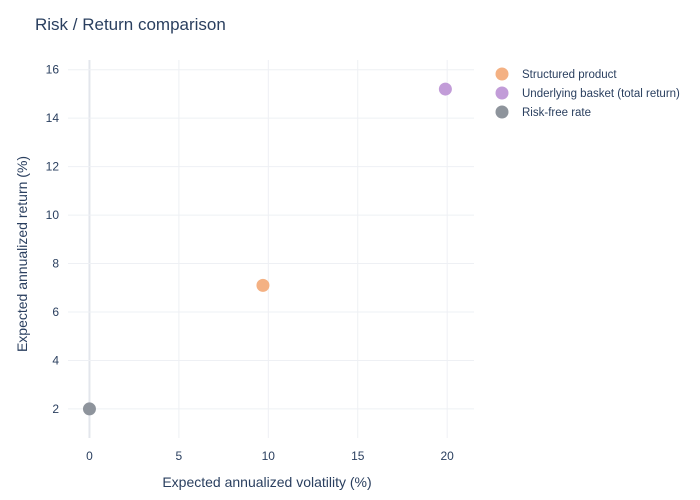  What do you see at coordinates (130, 24) in the screenshot?
I see `chart-title: Risk / Return comparison` at bounding box center [130, 24].